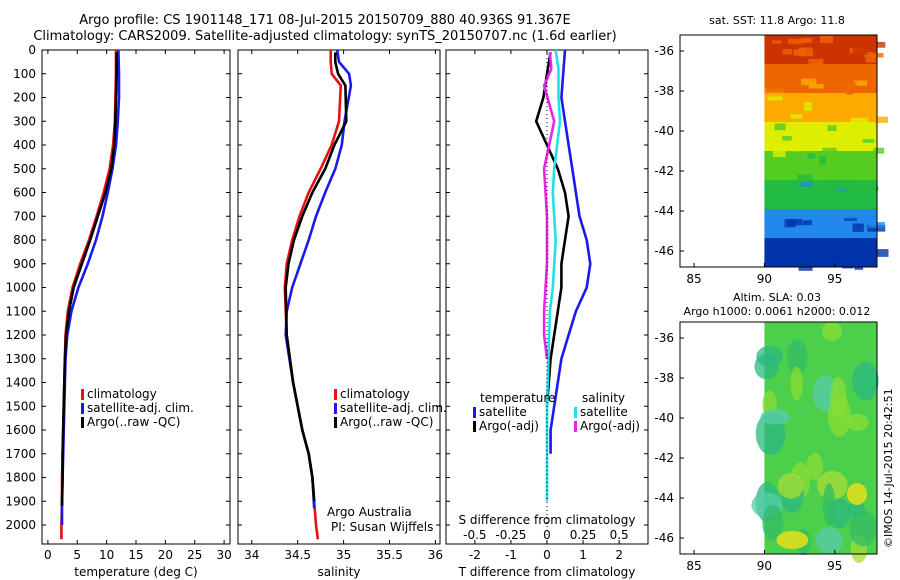  Describe the element at coordinates (297, 555) in the screenshot. I see `x-tick-label: 34.5` at that location.